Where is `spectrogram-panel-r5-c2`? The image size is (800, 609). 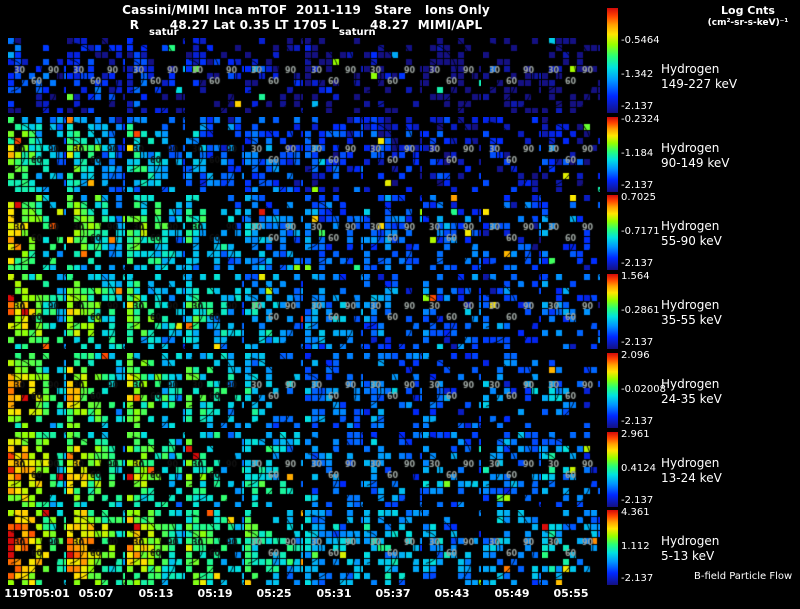 spectrogram-panel-r5-c2 is located at coordinates (96, 390).